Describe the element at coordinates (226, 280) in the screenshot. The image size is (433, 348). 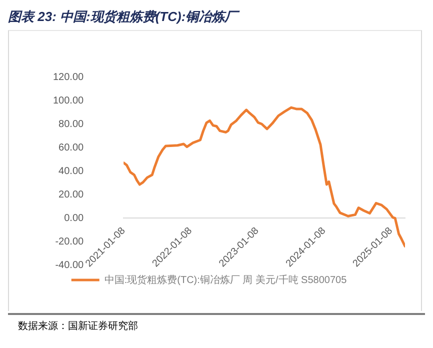
I see `legend-label: 中国:现货粗炼费(TC):铜冶炼厂 周 美元/千吨 S5800705` at that location.